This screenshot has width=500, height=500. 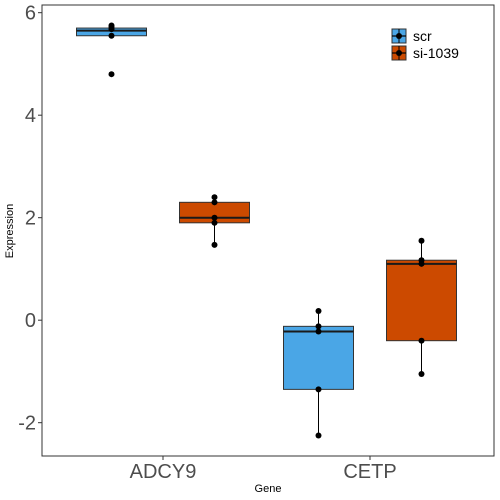 I want to click on y-tick-label: 2, so click(x=30, y=219).